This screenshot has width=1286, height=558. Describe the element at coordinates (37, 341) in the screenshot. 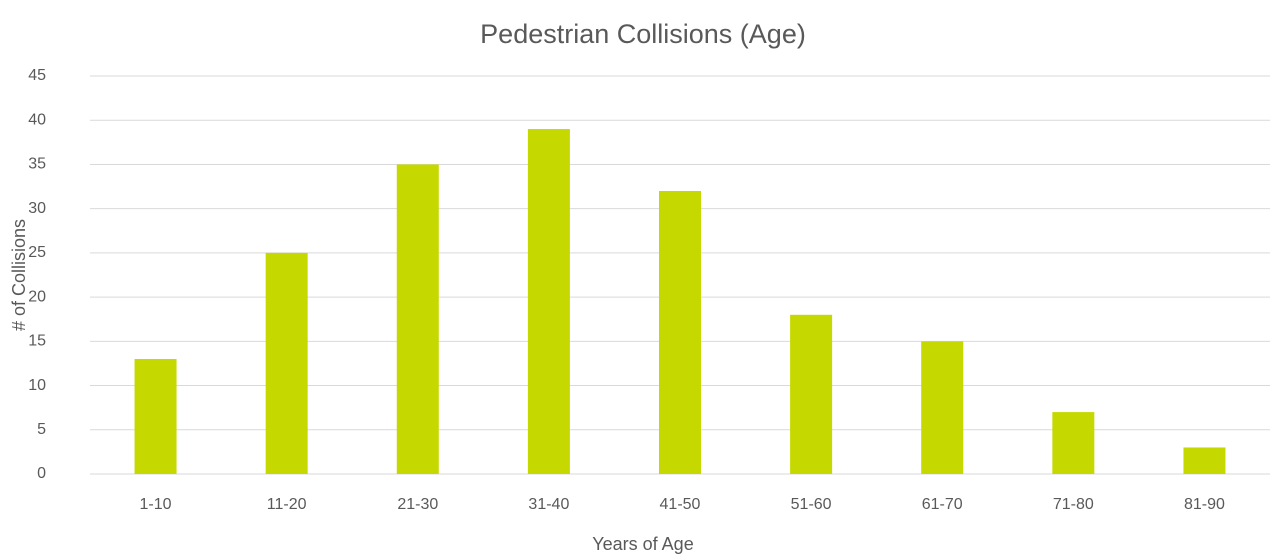

I see `y-tick-label: 15` at that location.